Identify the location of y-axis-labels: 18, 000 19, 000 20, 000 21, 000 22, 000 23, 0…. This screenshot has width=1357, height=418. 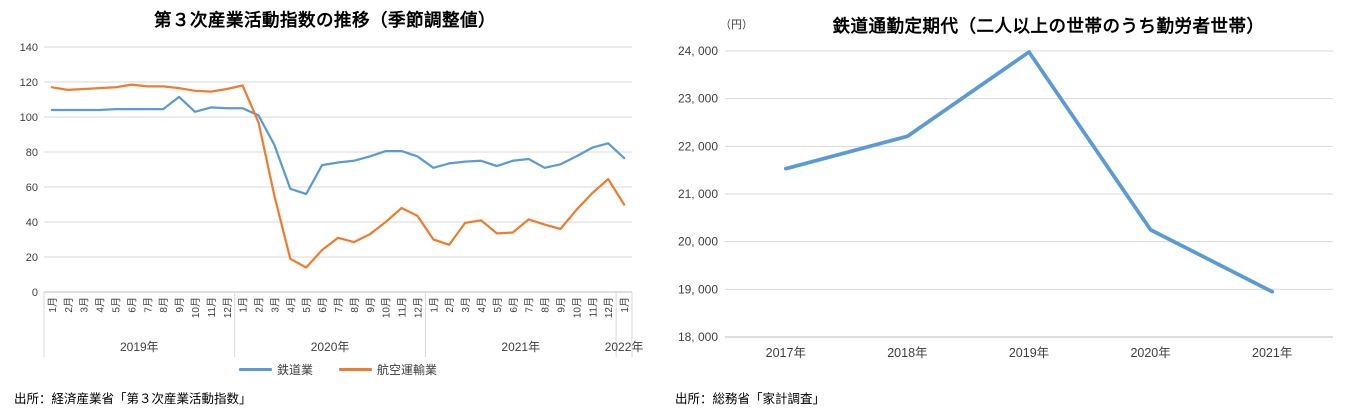
(698, 194).